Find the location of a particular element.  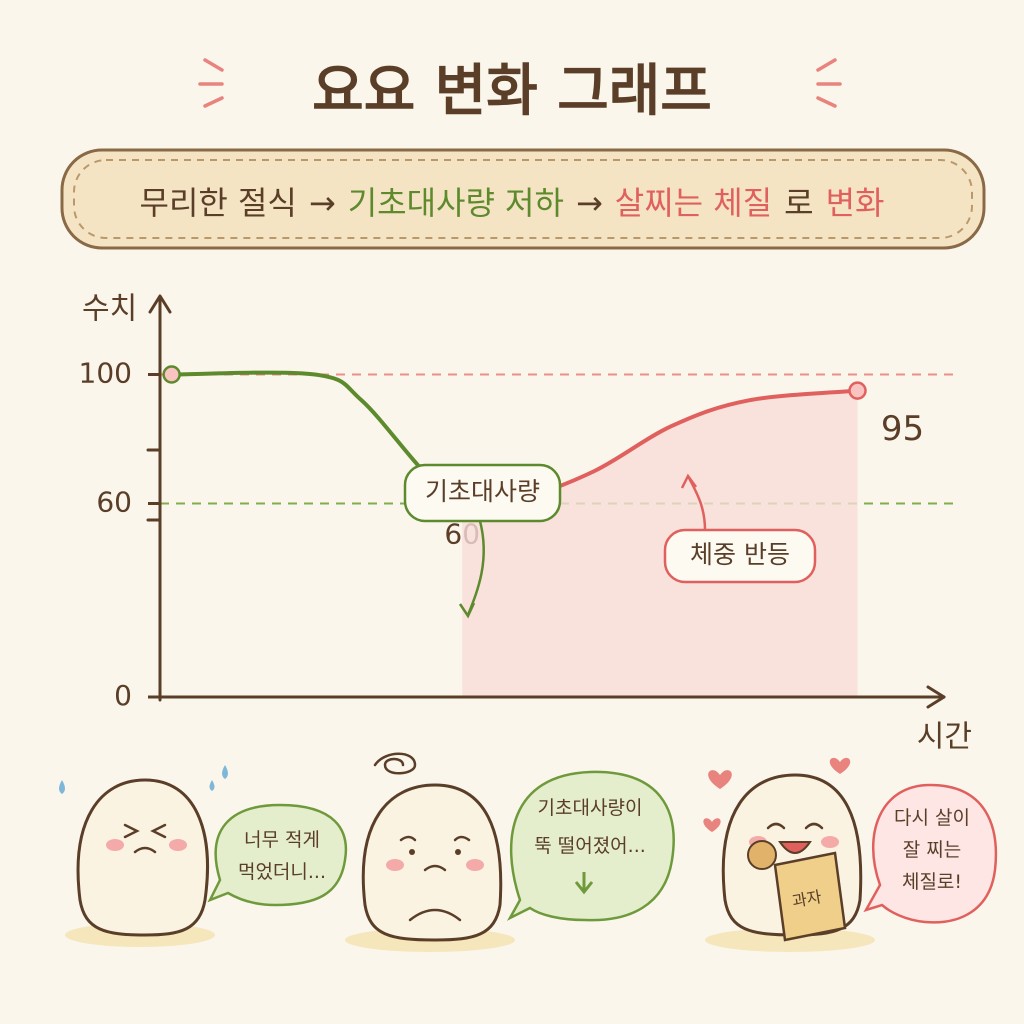

y-axis-arrow is located at coordinates (160, 304).